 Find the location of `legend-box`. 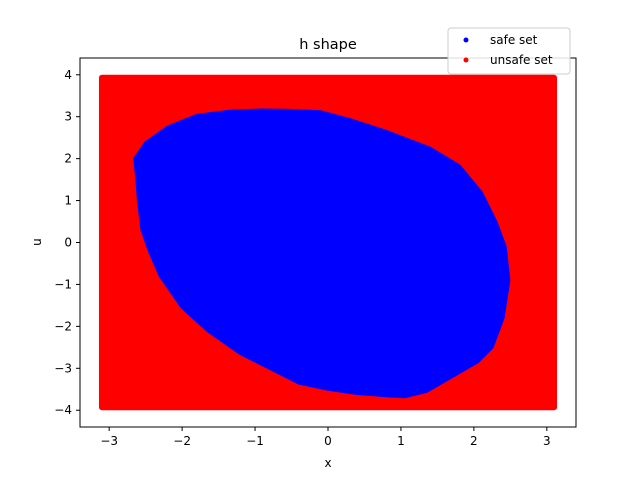

legend-box is located at coordinates (509, 51).